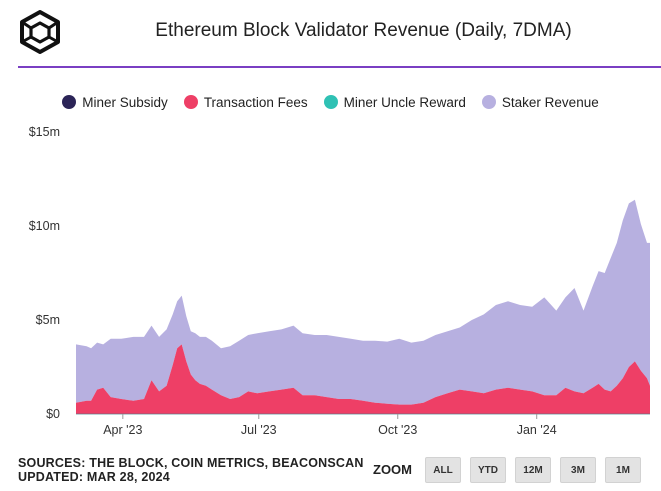 This screenshot has width=661, height=491. Describe the element at coordinates (40, 32) in the screenshot. I see `cube-logo-icon` at that location.